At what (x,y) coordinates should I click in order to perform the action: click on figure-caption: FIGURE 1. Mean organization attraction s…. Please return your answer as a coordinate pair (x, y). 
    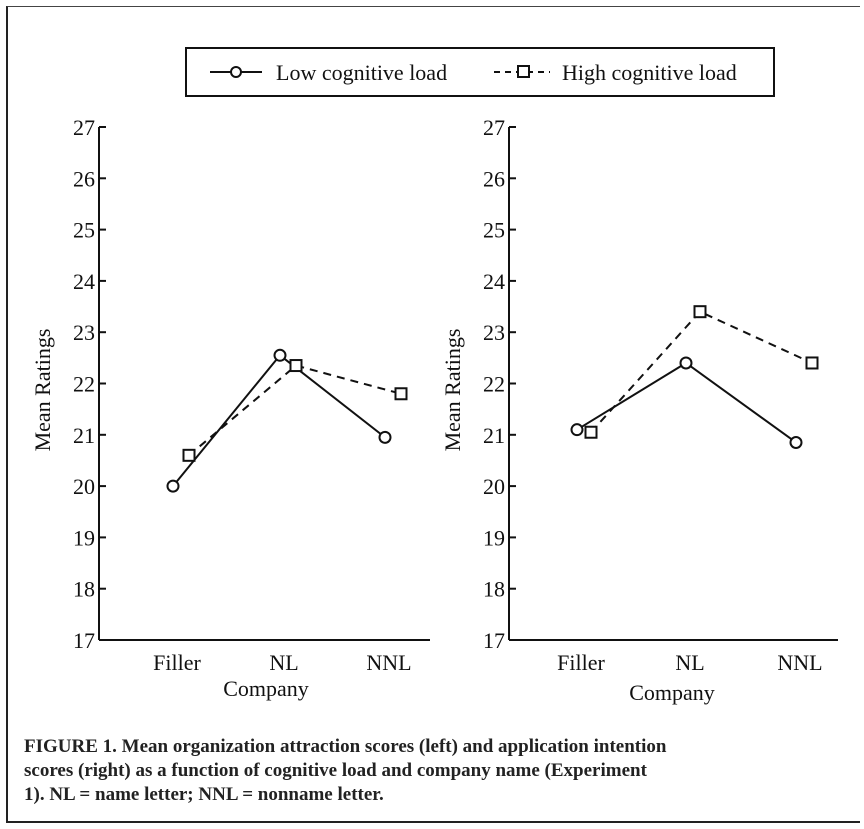
    Looking at the image, I should click on (434, 771).